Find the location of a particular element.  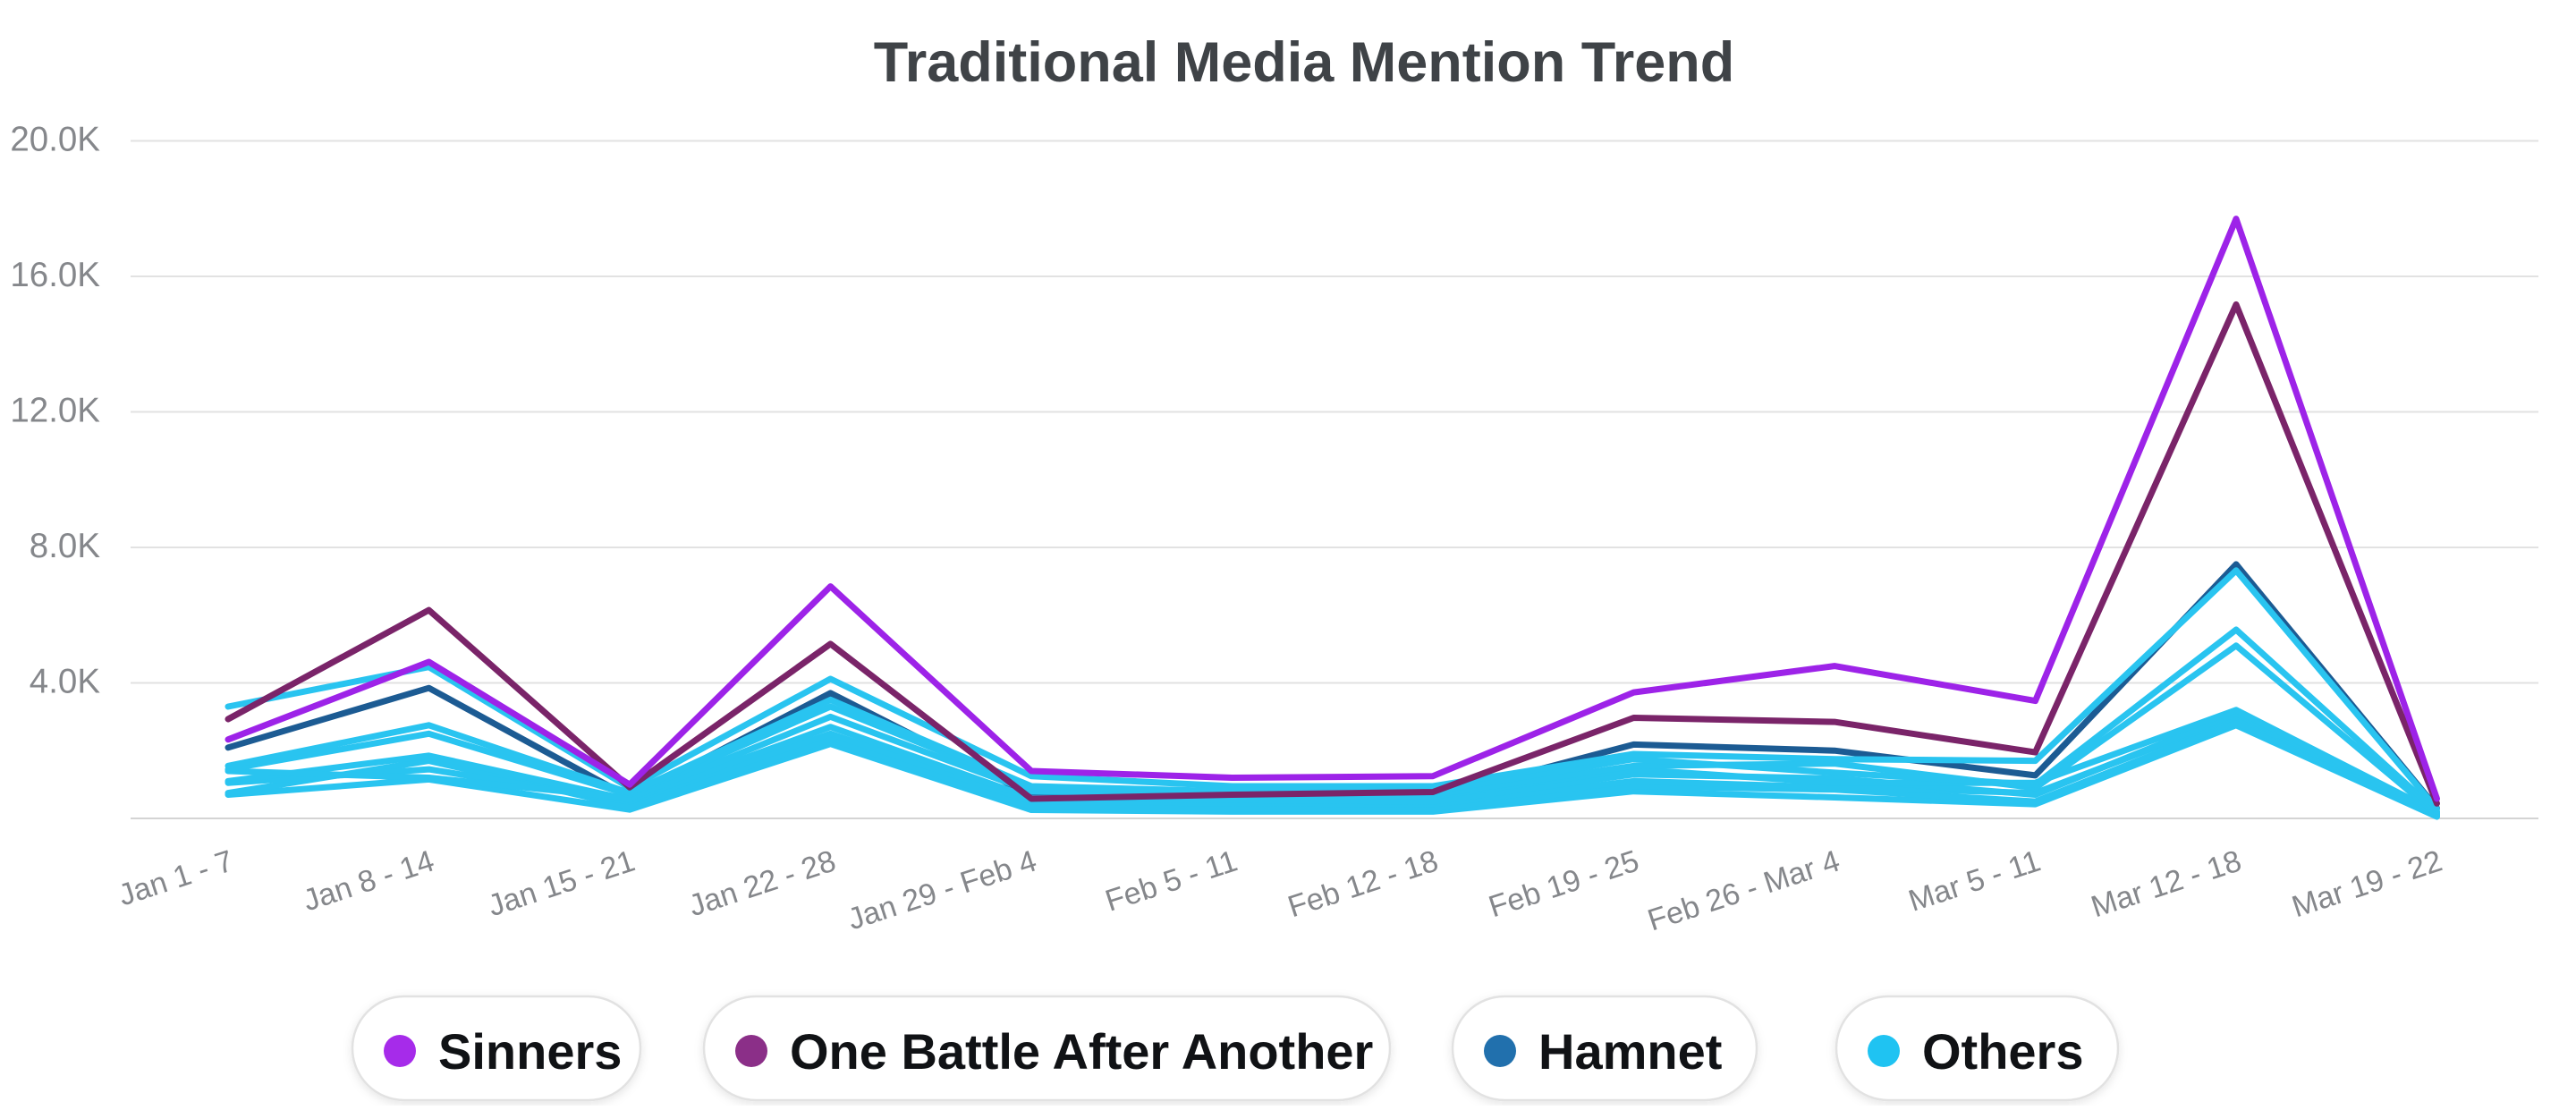

svg-text: Sinners is located at coordinates (530, 1051).